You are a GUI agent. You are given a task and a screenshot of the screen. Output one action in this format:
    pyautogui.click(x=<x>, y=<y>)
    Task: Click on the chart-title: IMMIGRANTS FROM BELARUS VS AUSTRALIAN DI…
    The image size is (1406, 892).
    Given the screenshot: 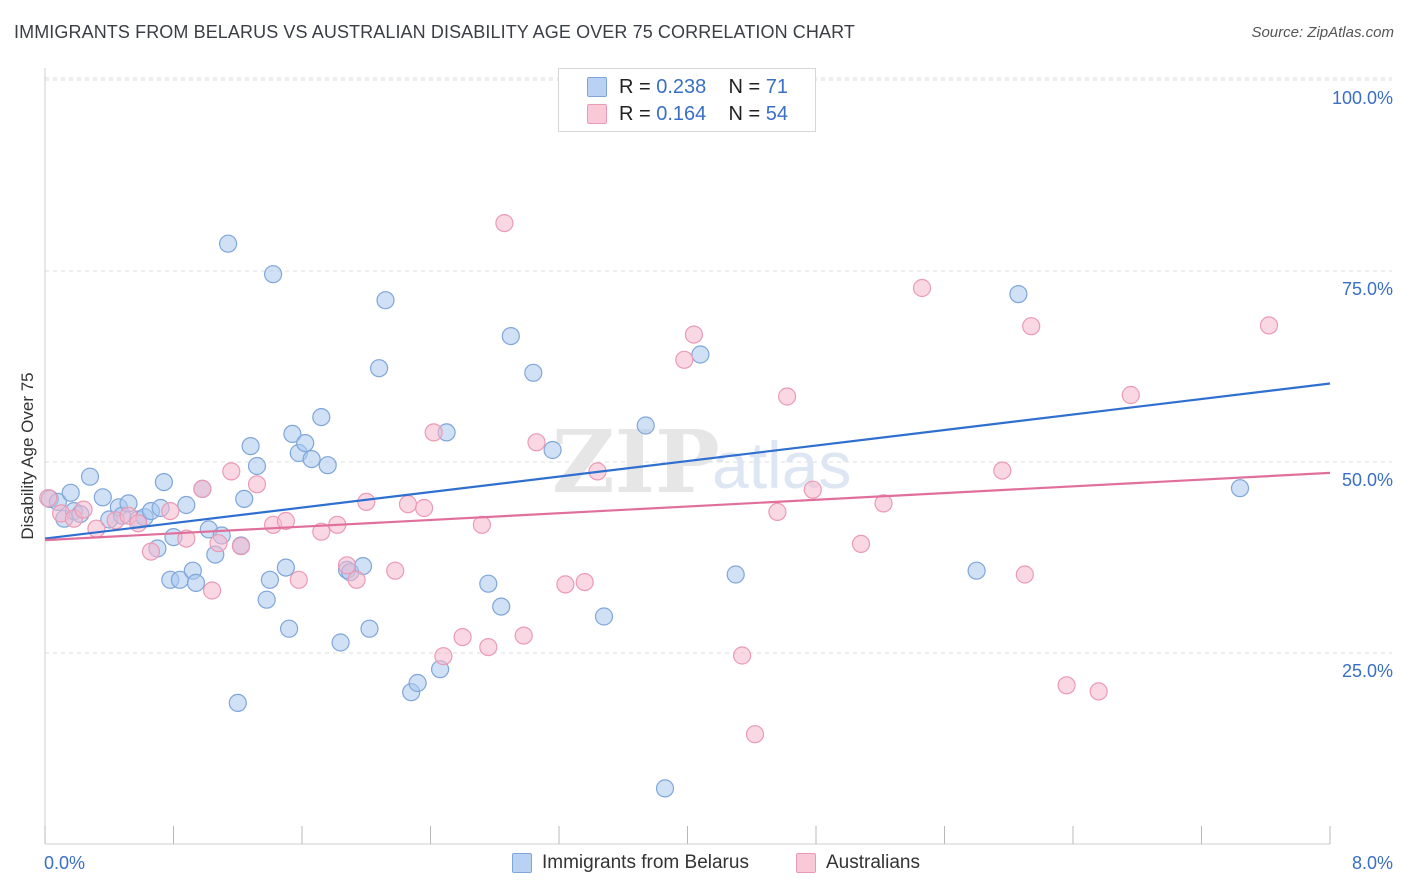 What is the action you would take?
    pyautogui.click(x=434, y=32)
    